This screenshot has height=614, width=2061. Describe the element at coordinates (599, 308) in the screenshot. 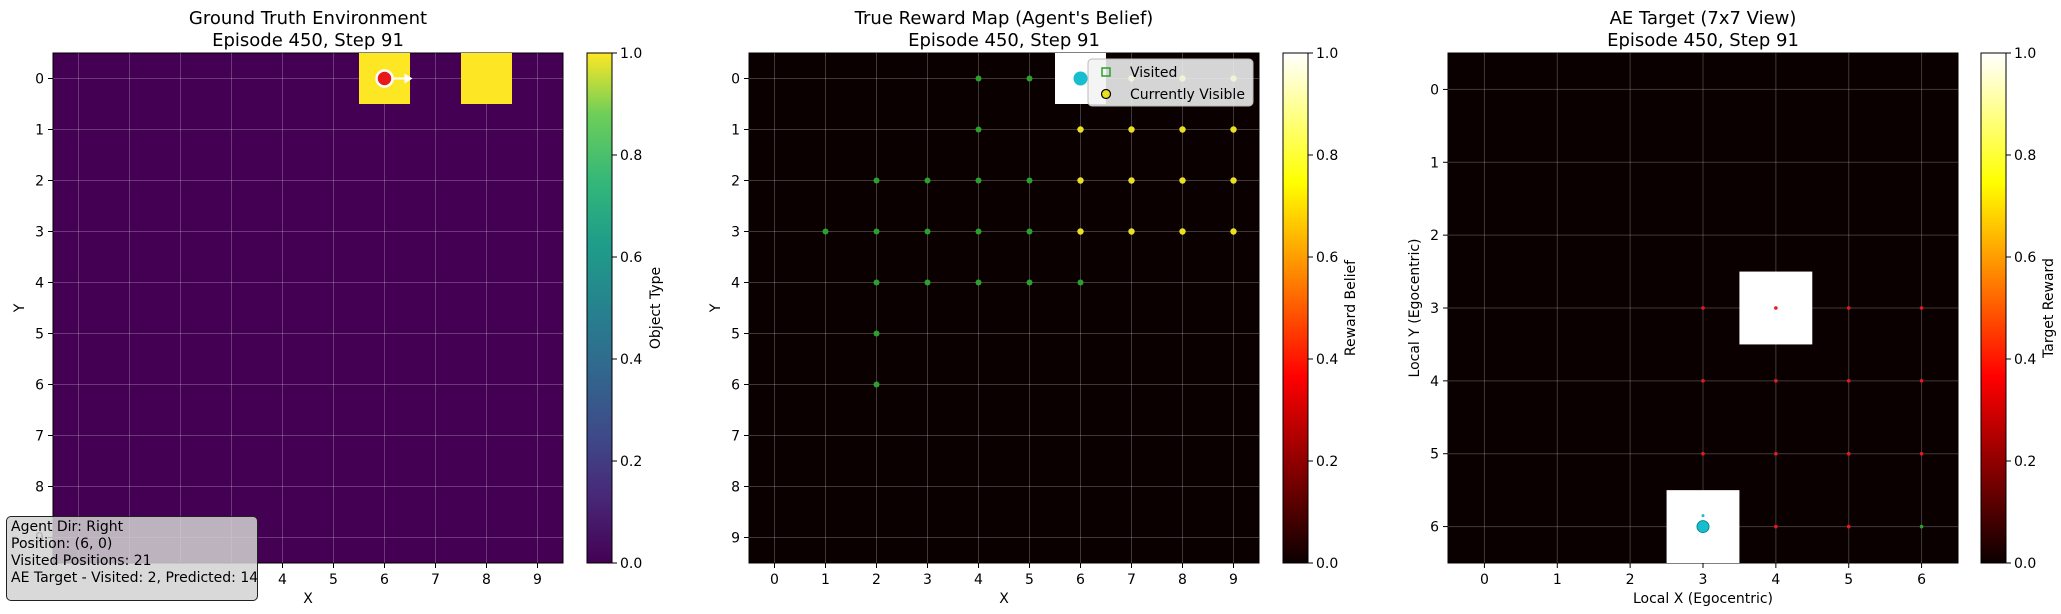

I see `chart1-colorbar` at that location.